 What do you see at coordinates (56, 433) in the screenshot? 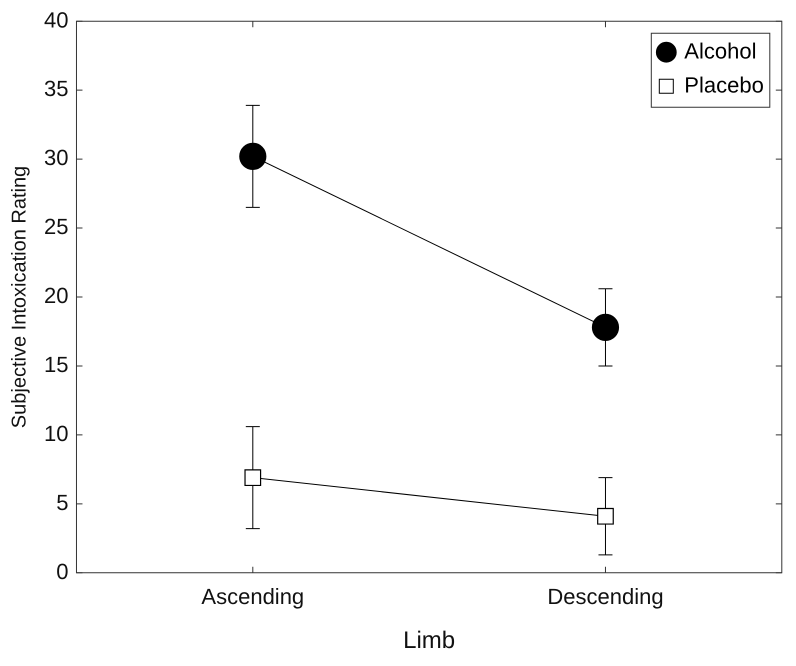
I see `y-tick-label: 10` at bounding box center [56, 433].